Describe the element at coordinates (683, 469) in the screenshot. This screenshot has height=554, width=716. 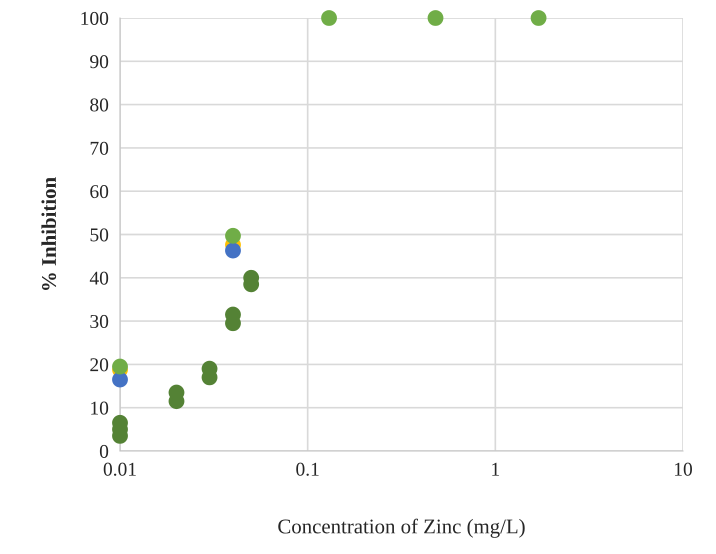
I see `x-tick-label: 10` at that location.